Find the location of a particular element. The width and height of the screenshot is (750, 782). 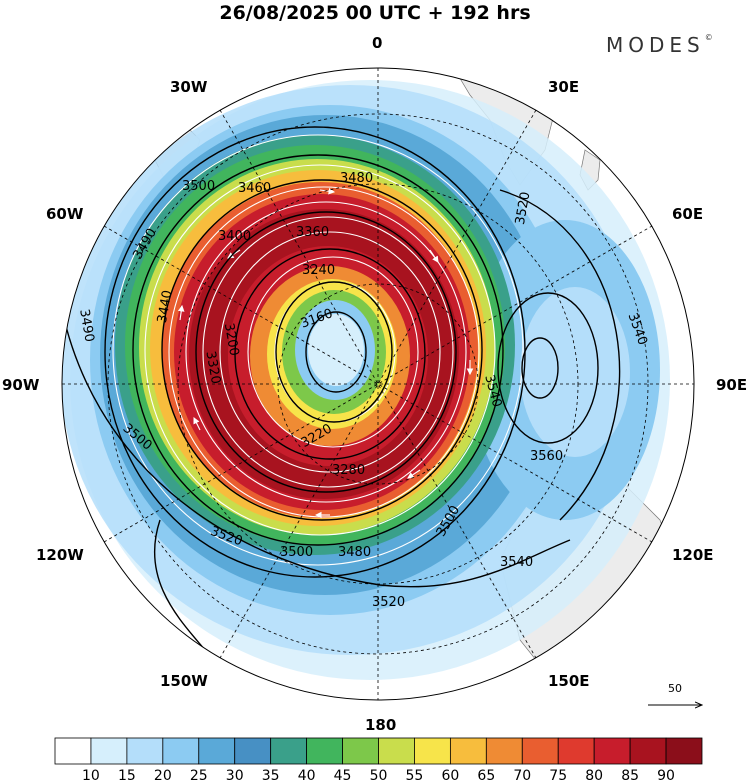

contour-label: 3280 is located at coordinates (348, 470).